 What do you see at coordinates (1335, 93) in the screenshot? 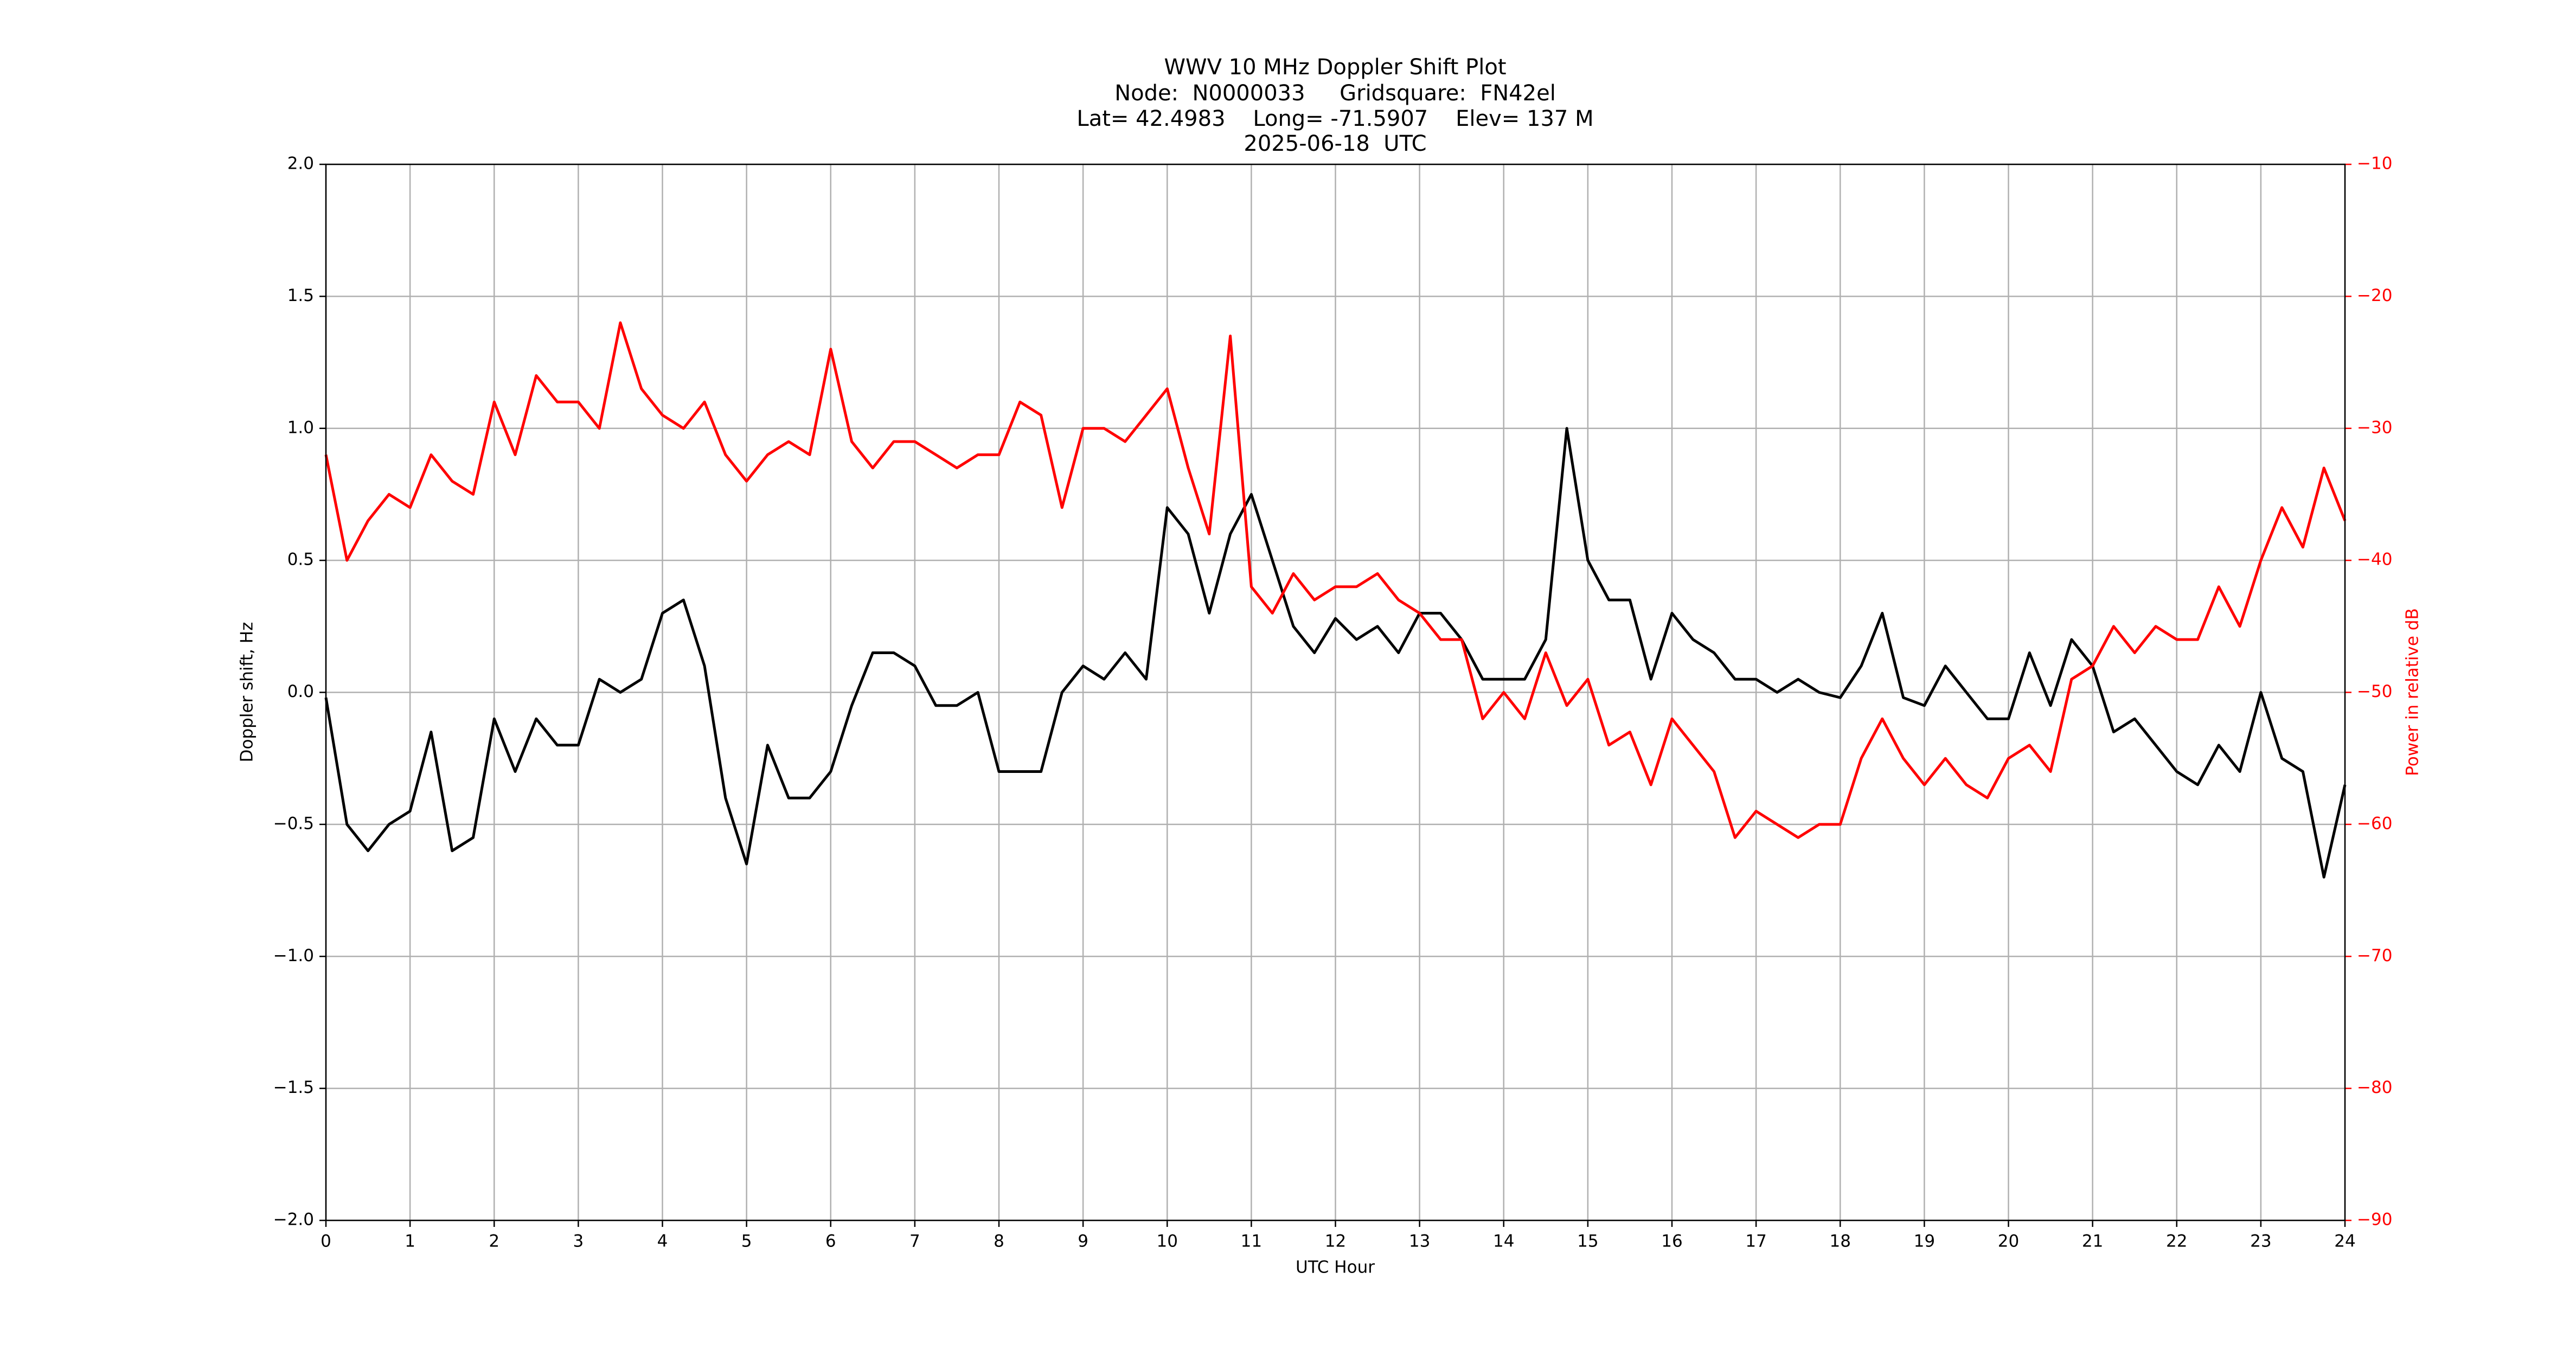
I see `title-line: Node: N0000033 Gridsquare: FN42el` at bounding box center [1335, 93].